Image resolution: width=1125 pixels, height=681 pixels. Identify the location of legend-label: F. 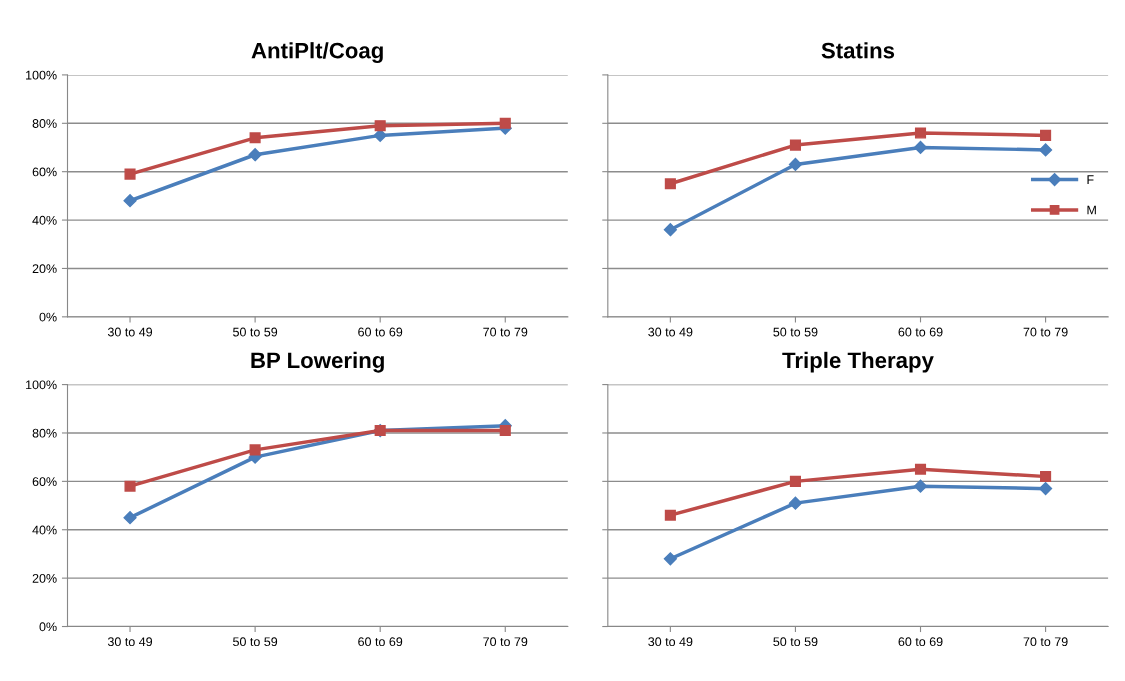
(1090, 179).